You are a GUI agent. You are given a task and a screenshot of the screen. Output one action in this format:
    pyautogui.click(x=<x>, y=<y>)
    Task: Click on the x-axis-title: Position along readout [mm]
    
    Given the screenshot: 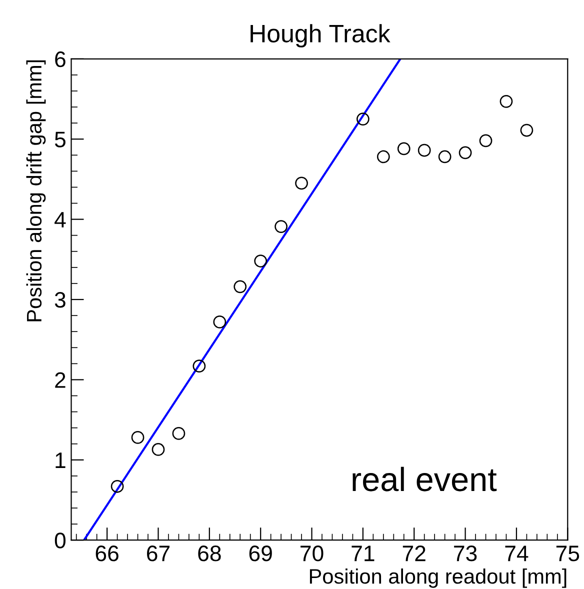 What is the action you would take?
    pyautogui.click(x=438, y=578)
    